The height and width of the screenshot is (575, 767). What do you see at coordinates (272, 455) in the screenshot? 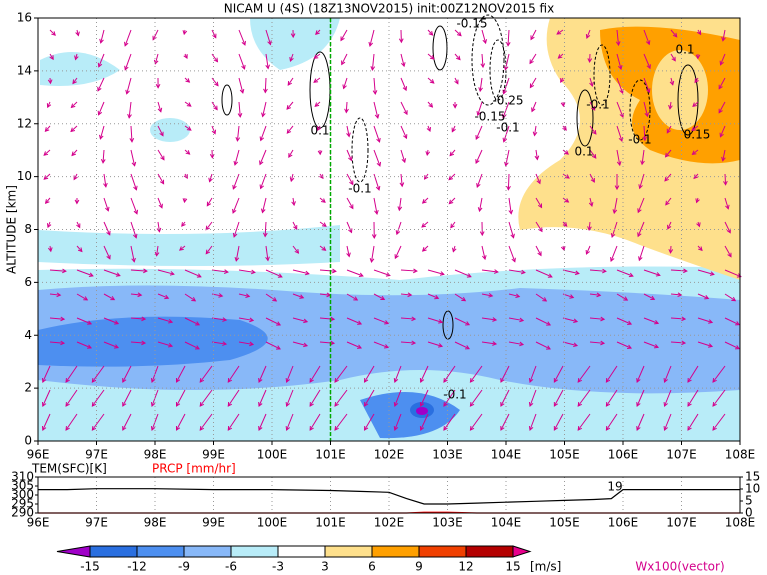
I see `x-tick-label: 100E` at bounding box center [272, 455].